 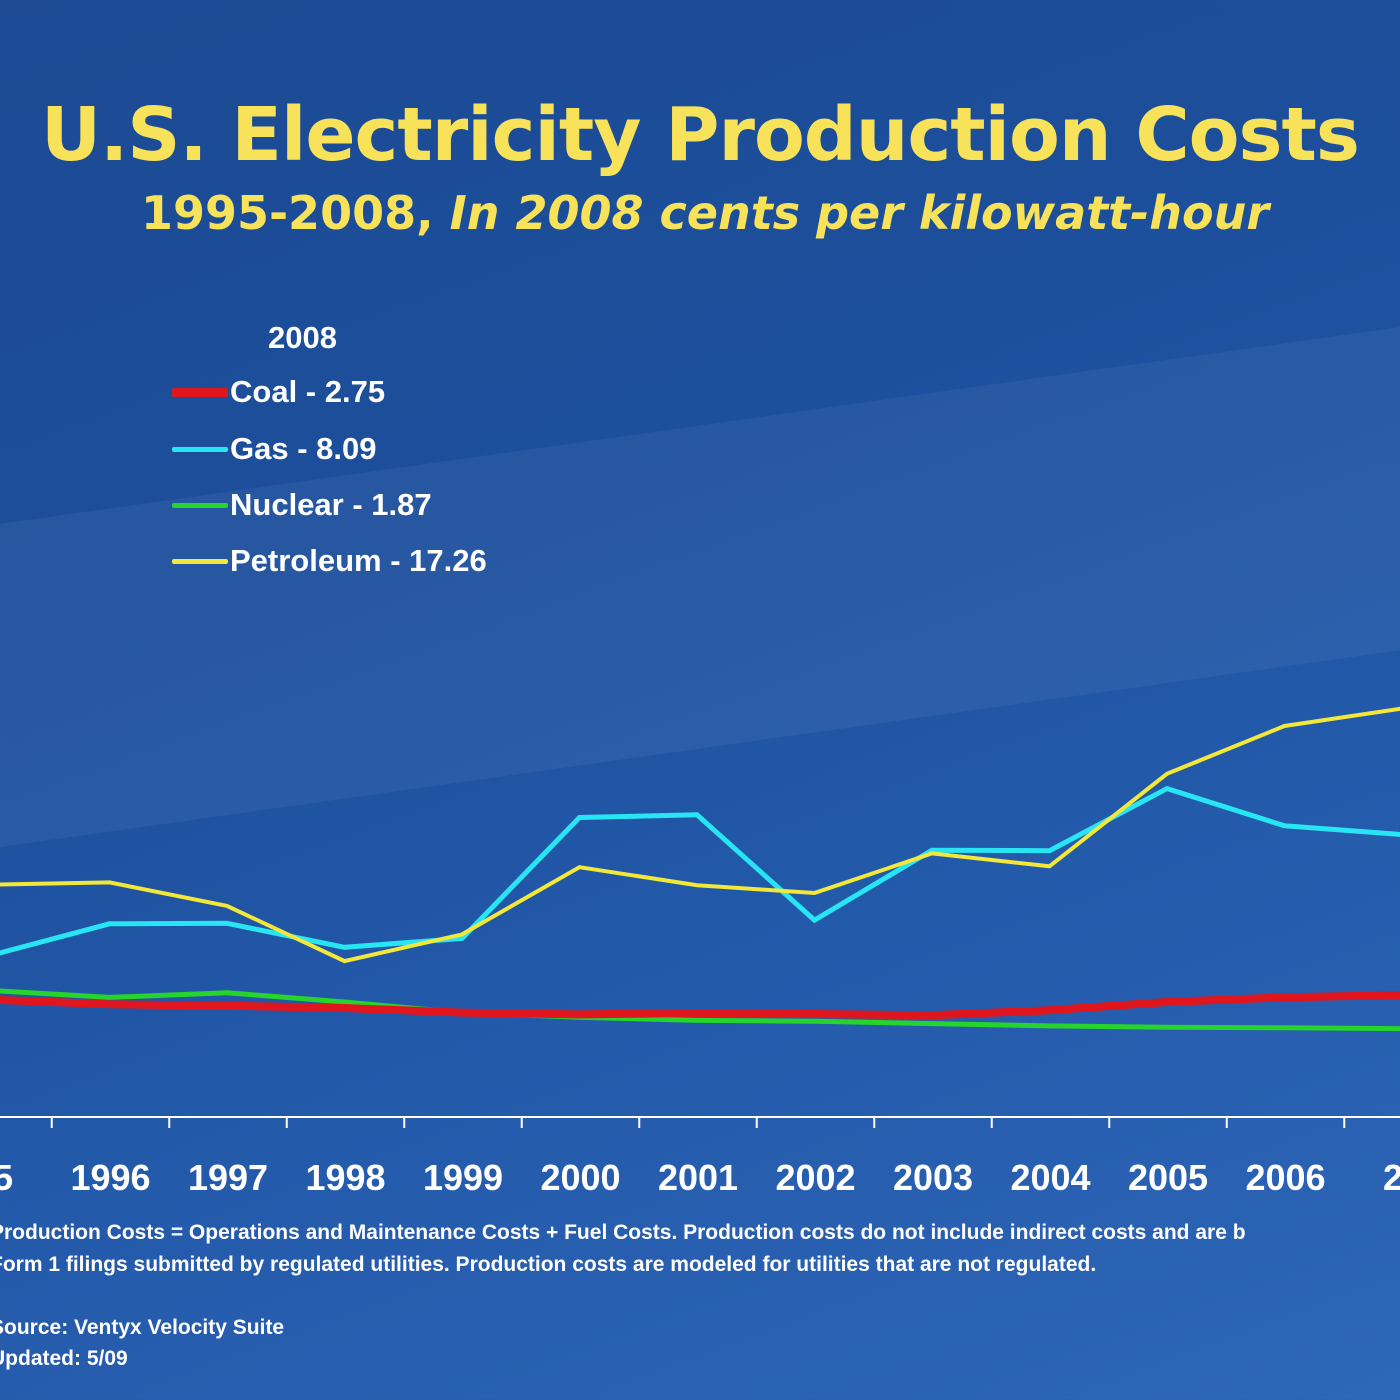 I want to click on series-line-nuclear, so click(x=700, y=1010).